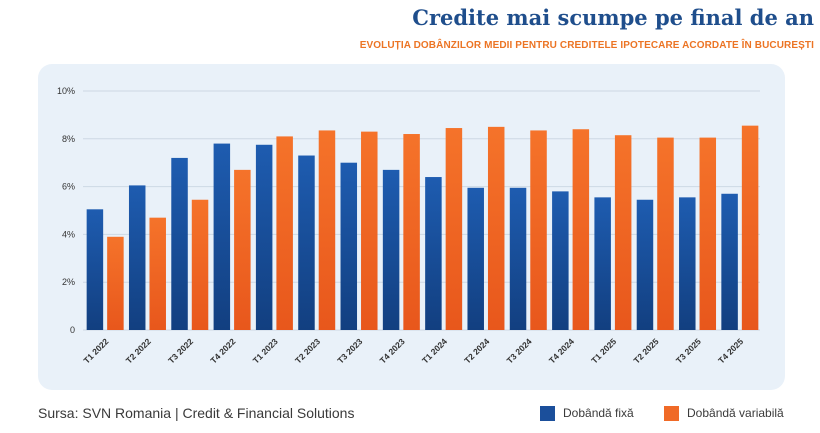 This screenshot has height=433, width=820. I want to click on chart-title: Credite mai scumpe pe final de an, so click(613, 17).